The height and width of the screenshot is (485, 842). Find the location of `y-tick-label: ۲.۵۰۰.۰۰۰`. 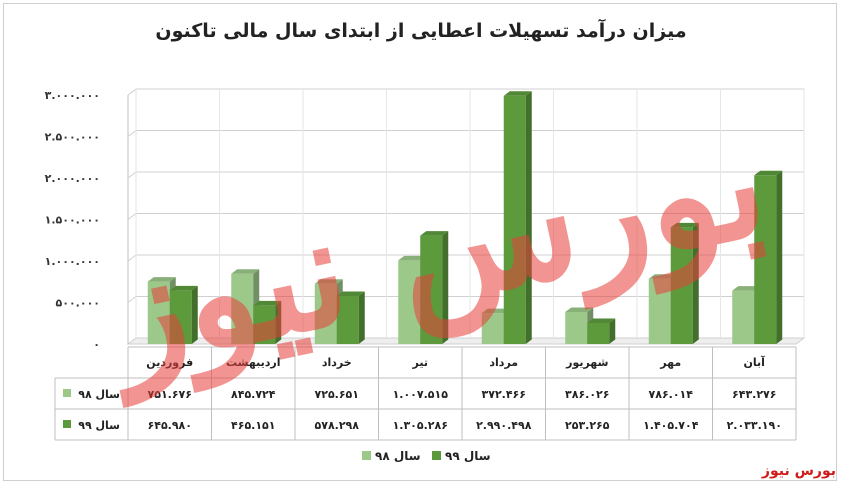

y-tick-label: ۲.۵۰۰.۰۰۰ is located at coordinates (72, 137).